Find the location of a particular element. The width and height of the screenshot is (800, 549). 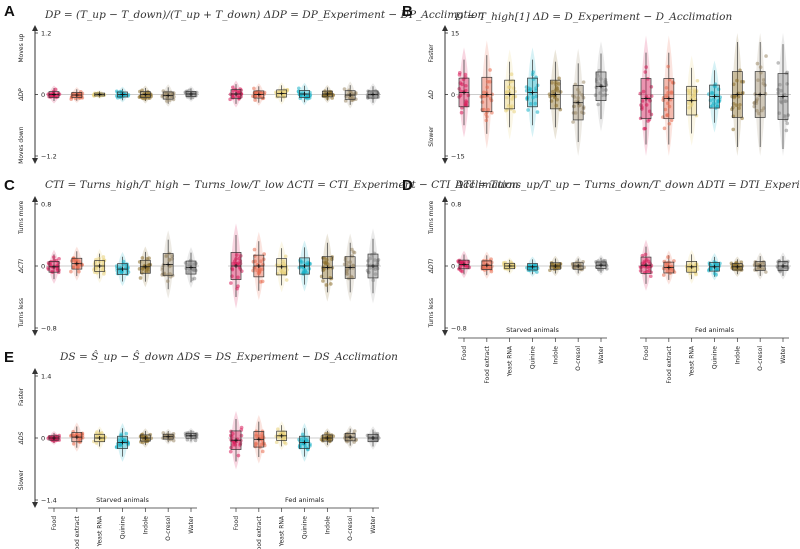

panel-d-category-label: Food is located at coordinates (464, 353).